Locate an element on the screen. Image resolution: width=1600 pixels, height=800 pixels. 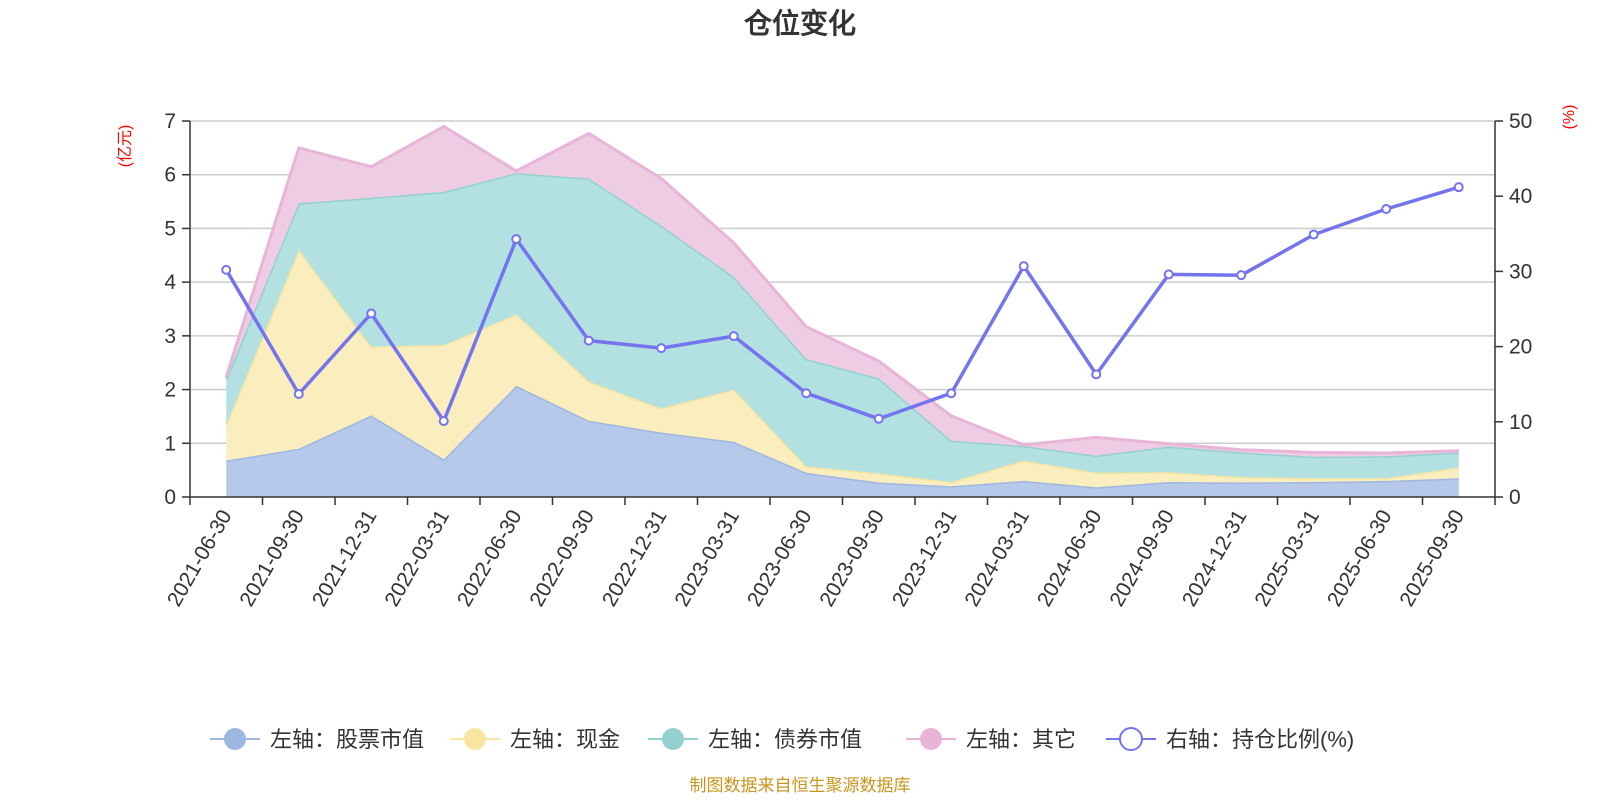
legend-label: 左轴：其它 is located at coordinates (1021, 739).